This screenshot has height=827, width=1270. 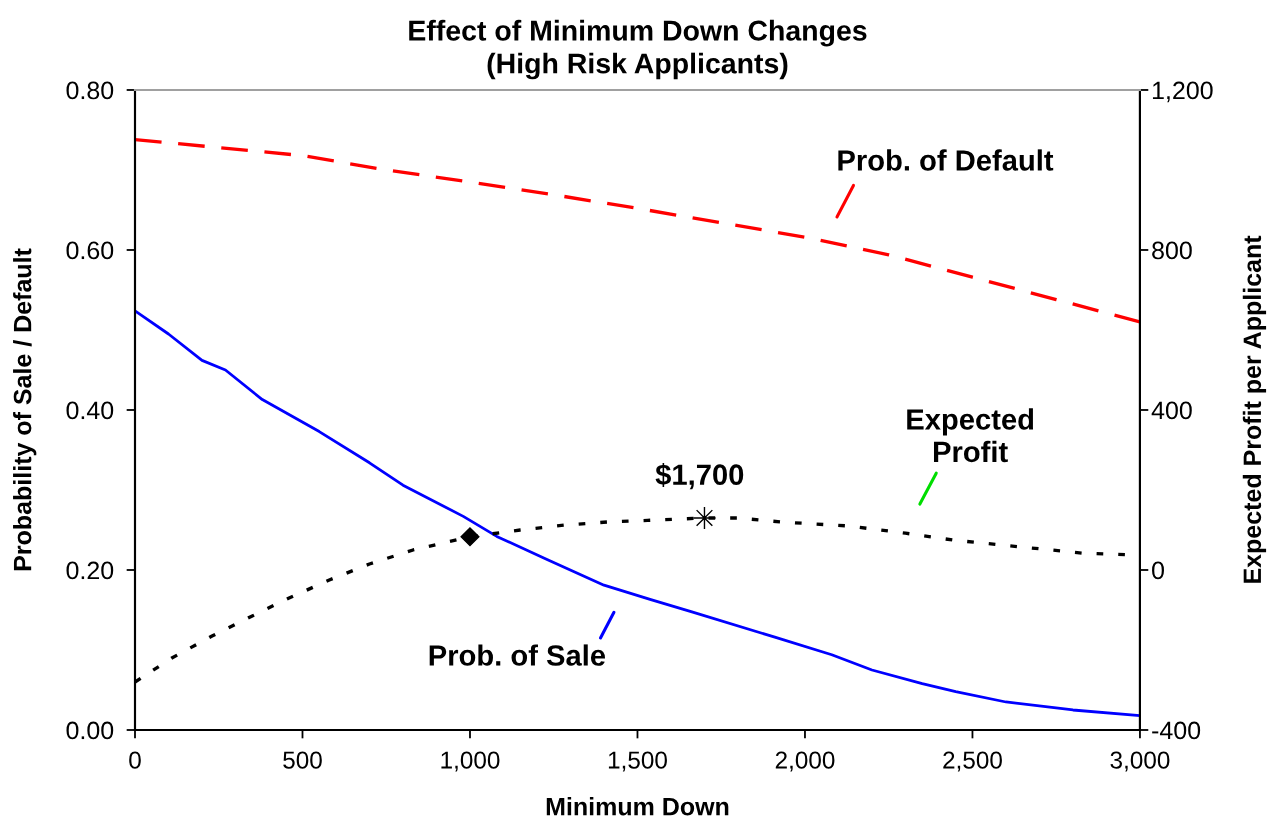 What do you see at coordinates (90, 250) in the screenshot?
I see `y-tick-label: 0.60` at bounding box center [90, 250].